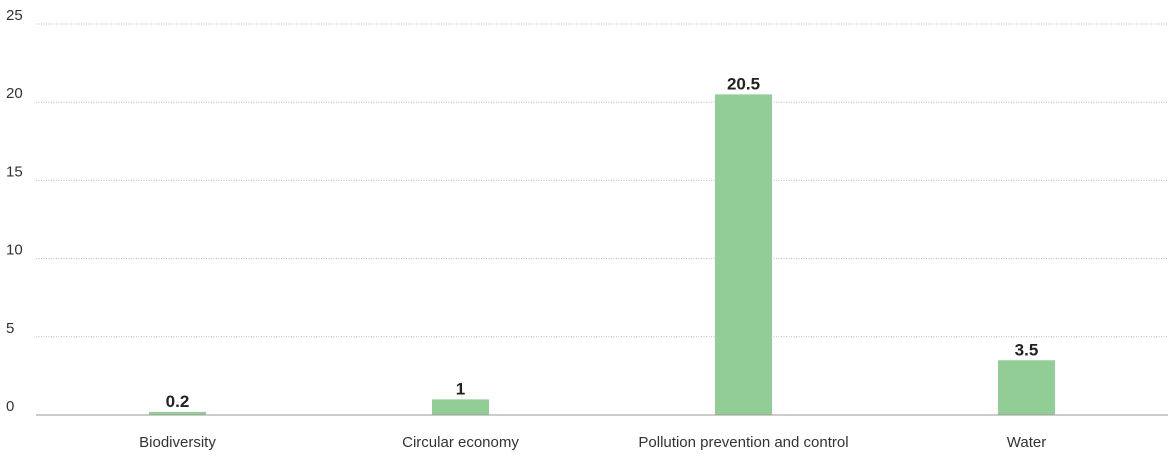  What do you see at coordinates (14, 250) in the screenshot?
I see `y-tick-label: 10` at bounding box center [14, 250].